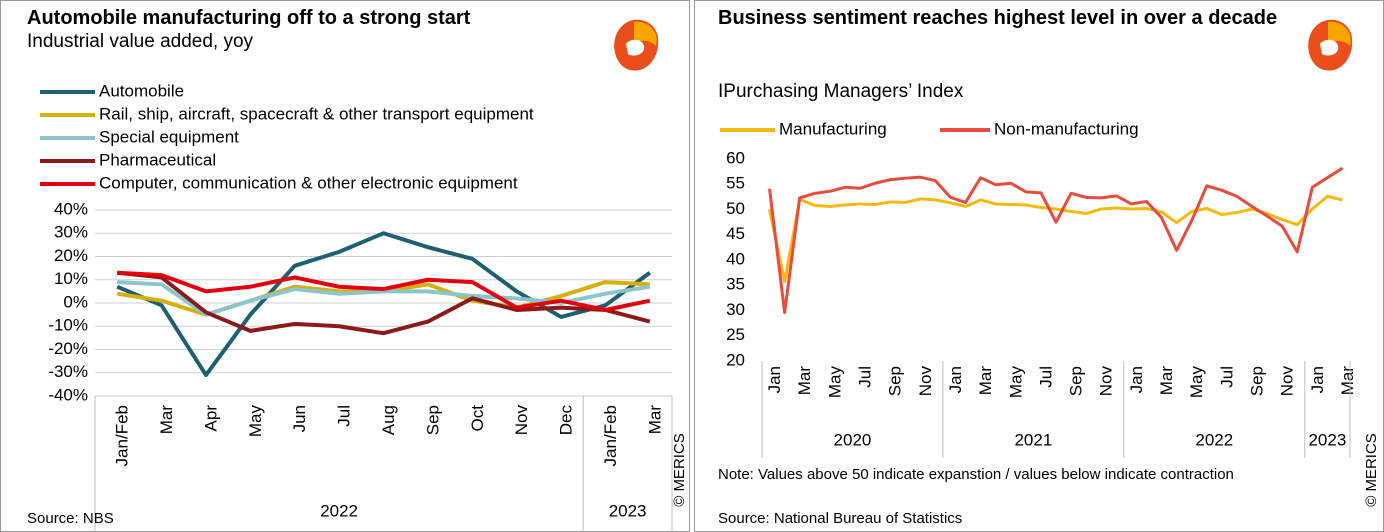  Describe the element at coordinates (735, 334) in the screenshot. I see `y-tick-label: 25` at that location.